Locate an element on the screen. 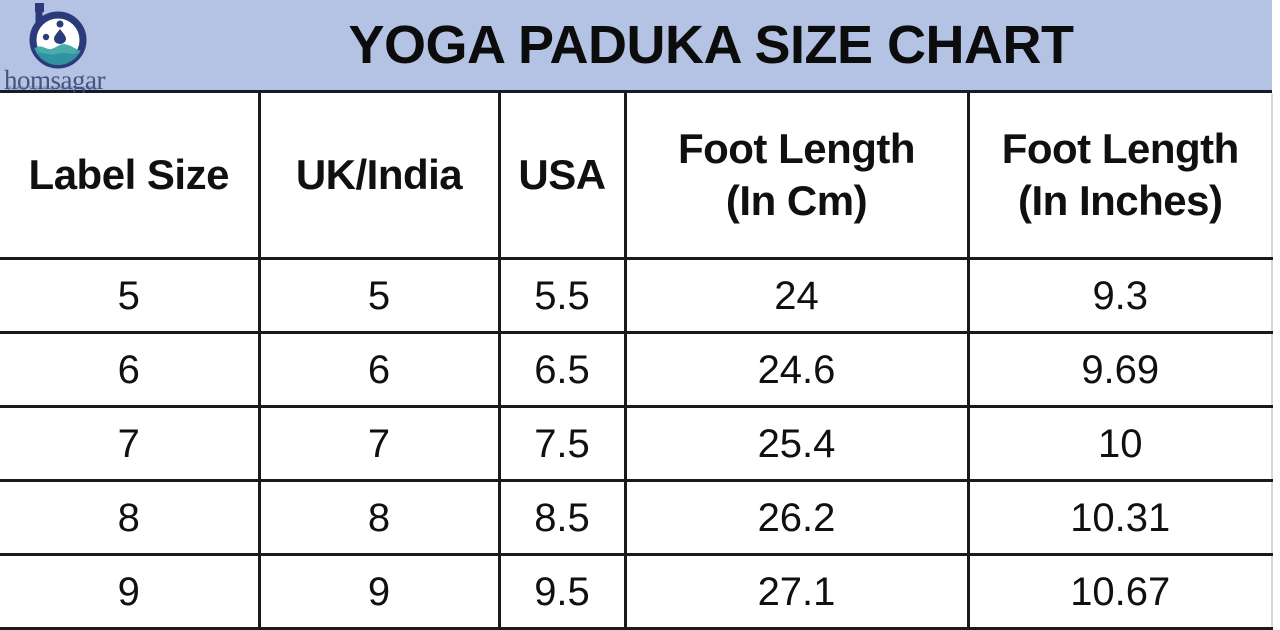 The width and height of the screenshot is (1280, 630). cell-uk-india: 5 is located at coordinates (380, 296).